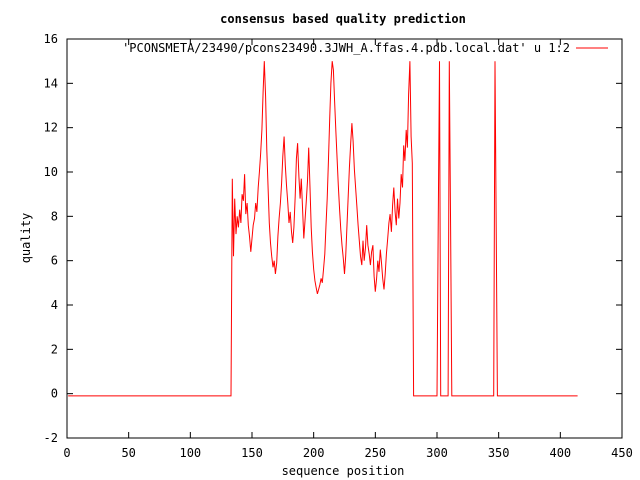  I want to click on y-tick-label: -2, so click(51, 438).